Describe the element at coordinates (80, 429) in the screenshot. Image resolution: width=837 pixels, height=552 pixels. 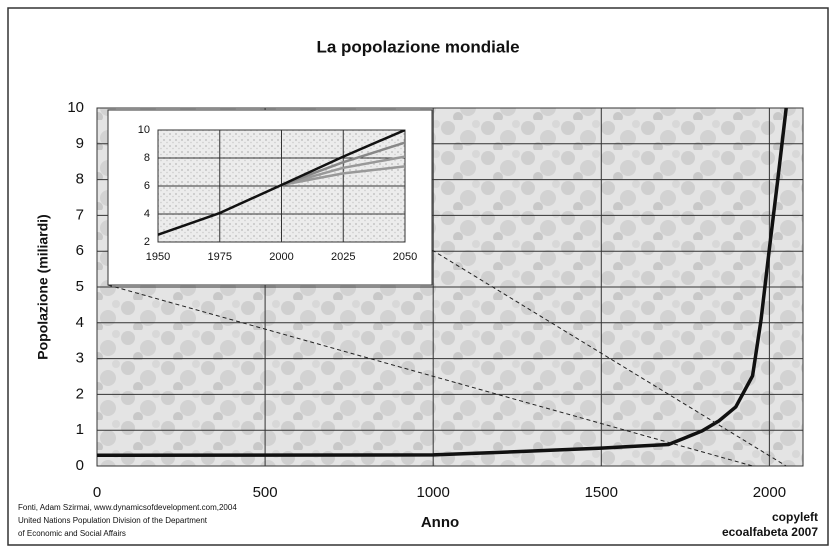
I see `y-tick-label: 1` at that location.